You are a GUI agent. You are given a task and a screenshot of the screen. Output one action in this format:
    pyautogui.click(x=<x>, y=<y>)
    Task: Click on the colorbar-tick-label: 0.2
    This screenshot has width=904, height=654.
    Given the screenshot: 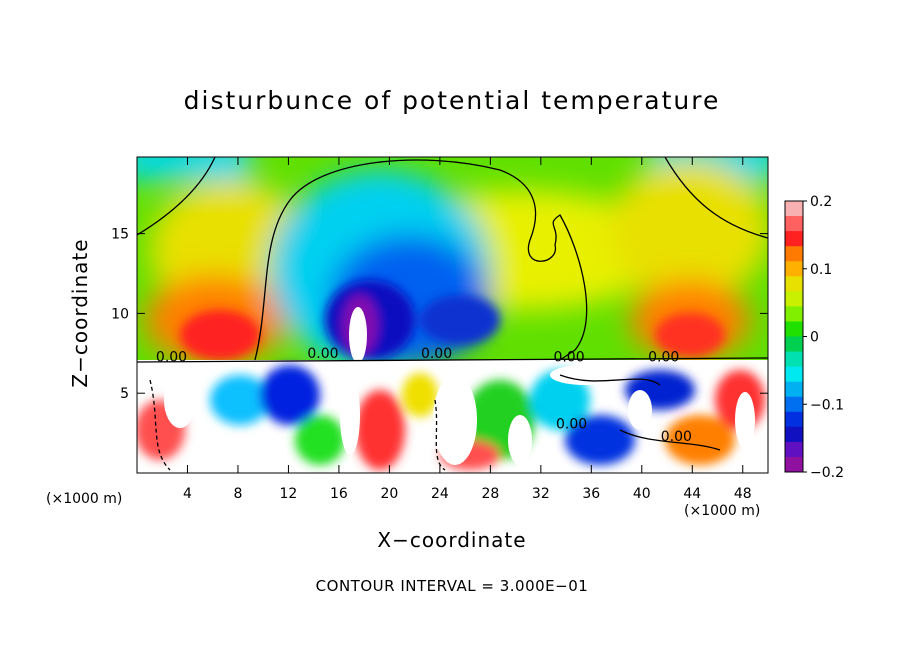 What is the action you would take?
    pyautogui.click(x=821, y=202)
    